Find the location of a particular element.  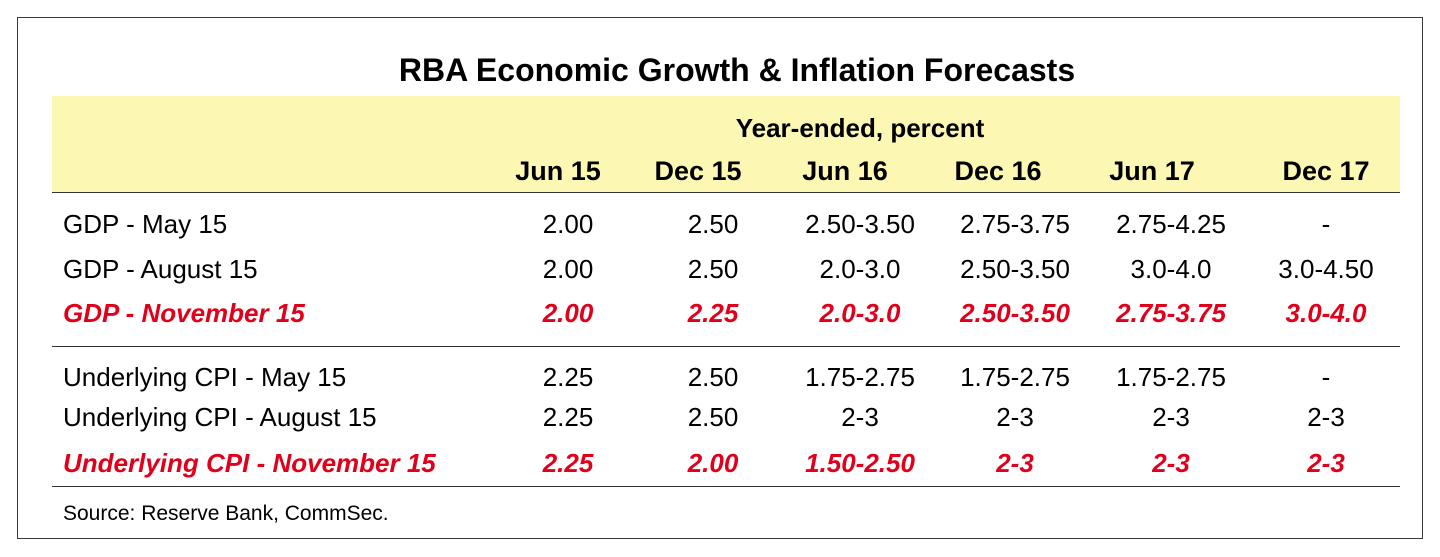

table-cell: 3.0-4.50 is located at coordinates (1326, 269).